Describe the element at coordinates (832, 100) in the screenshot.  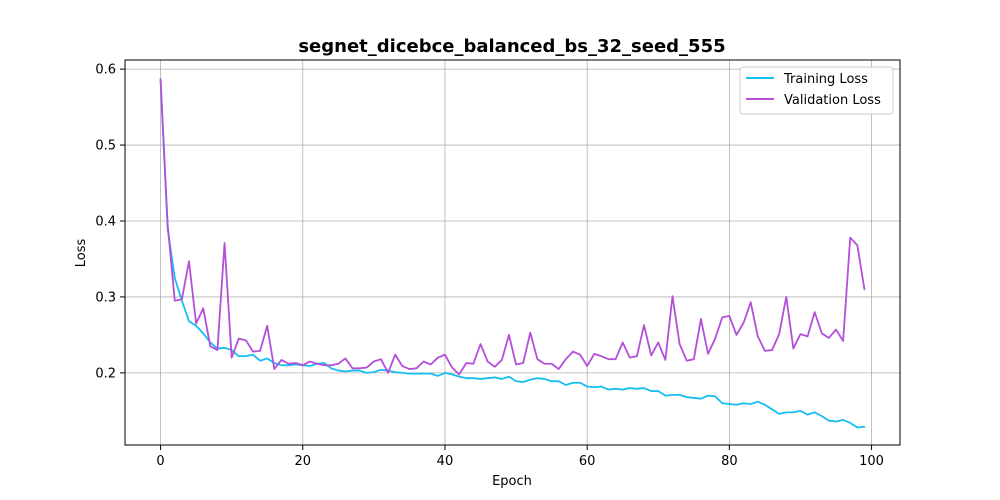
I see `legend-label-validation: Validation Loss` at that location.